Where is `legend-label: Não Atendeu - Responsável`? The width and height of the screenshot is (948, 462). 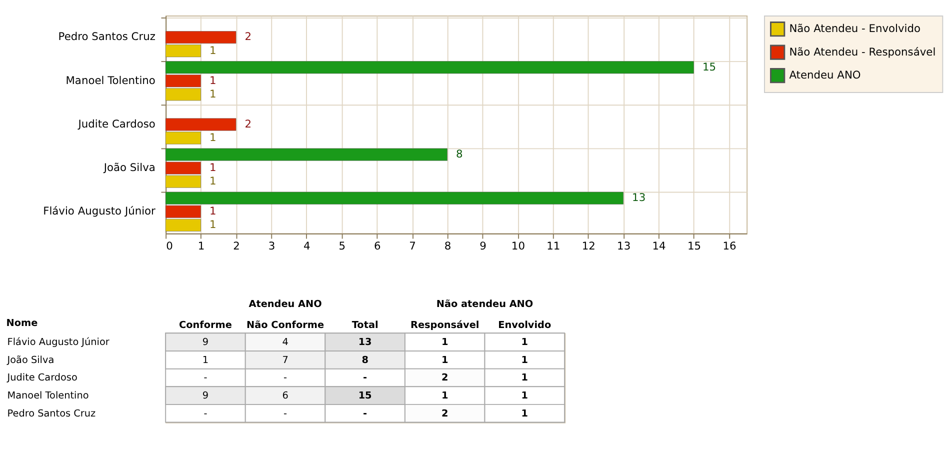
legend-label: Não Atendeu - Responsável is located at coordinates (862, 51).